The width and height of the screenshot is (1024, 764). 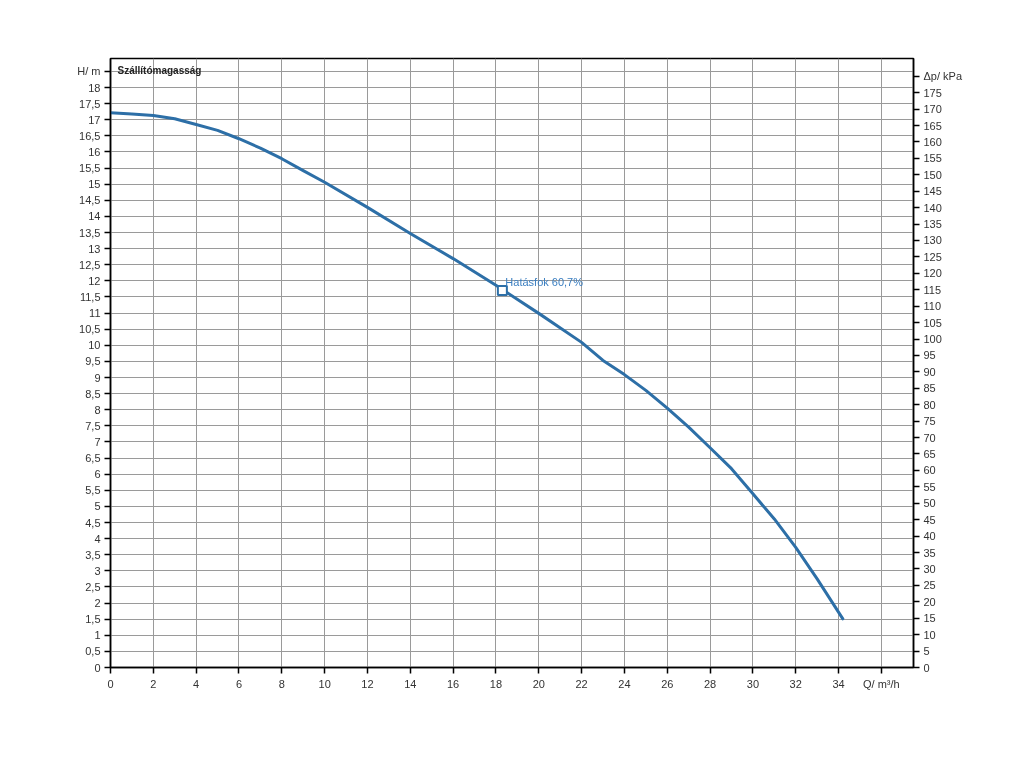 What do you see at coordinates (929, 421) in the screenshot?
I see `y2-tick-label: 75` at bounding box center [929, 421].